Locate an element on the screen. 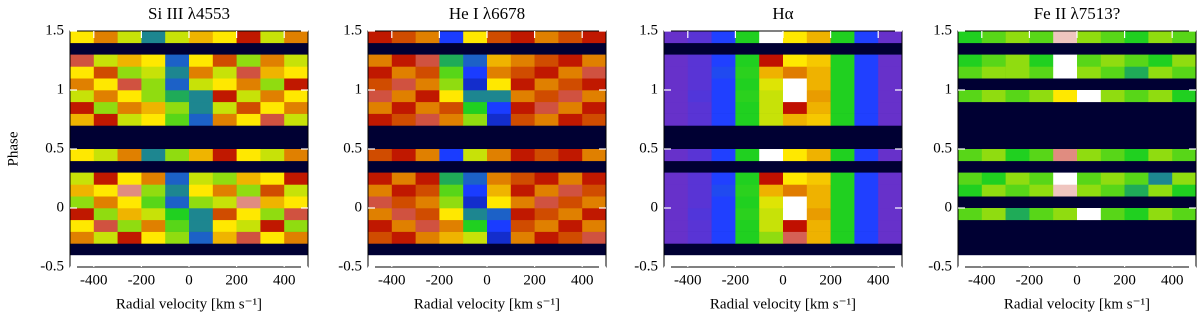  y-tick-label: 1.5 is located at coordinates (54, 30).